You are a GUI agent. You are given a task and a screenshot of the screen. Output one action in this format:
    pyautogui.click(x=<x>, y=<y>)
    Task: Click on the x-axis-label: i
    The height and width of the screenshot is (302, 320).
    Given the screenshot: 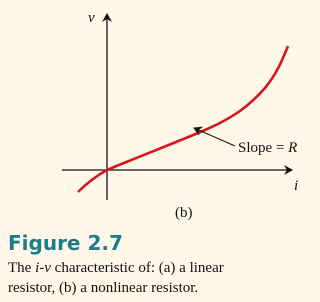 What is the action you would take?
    pyautogui.click(x=296, y=186)
    